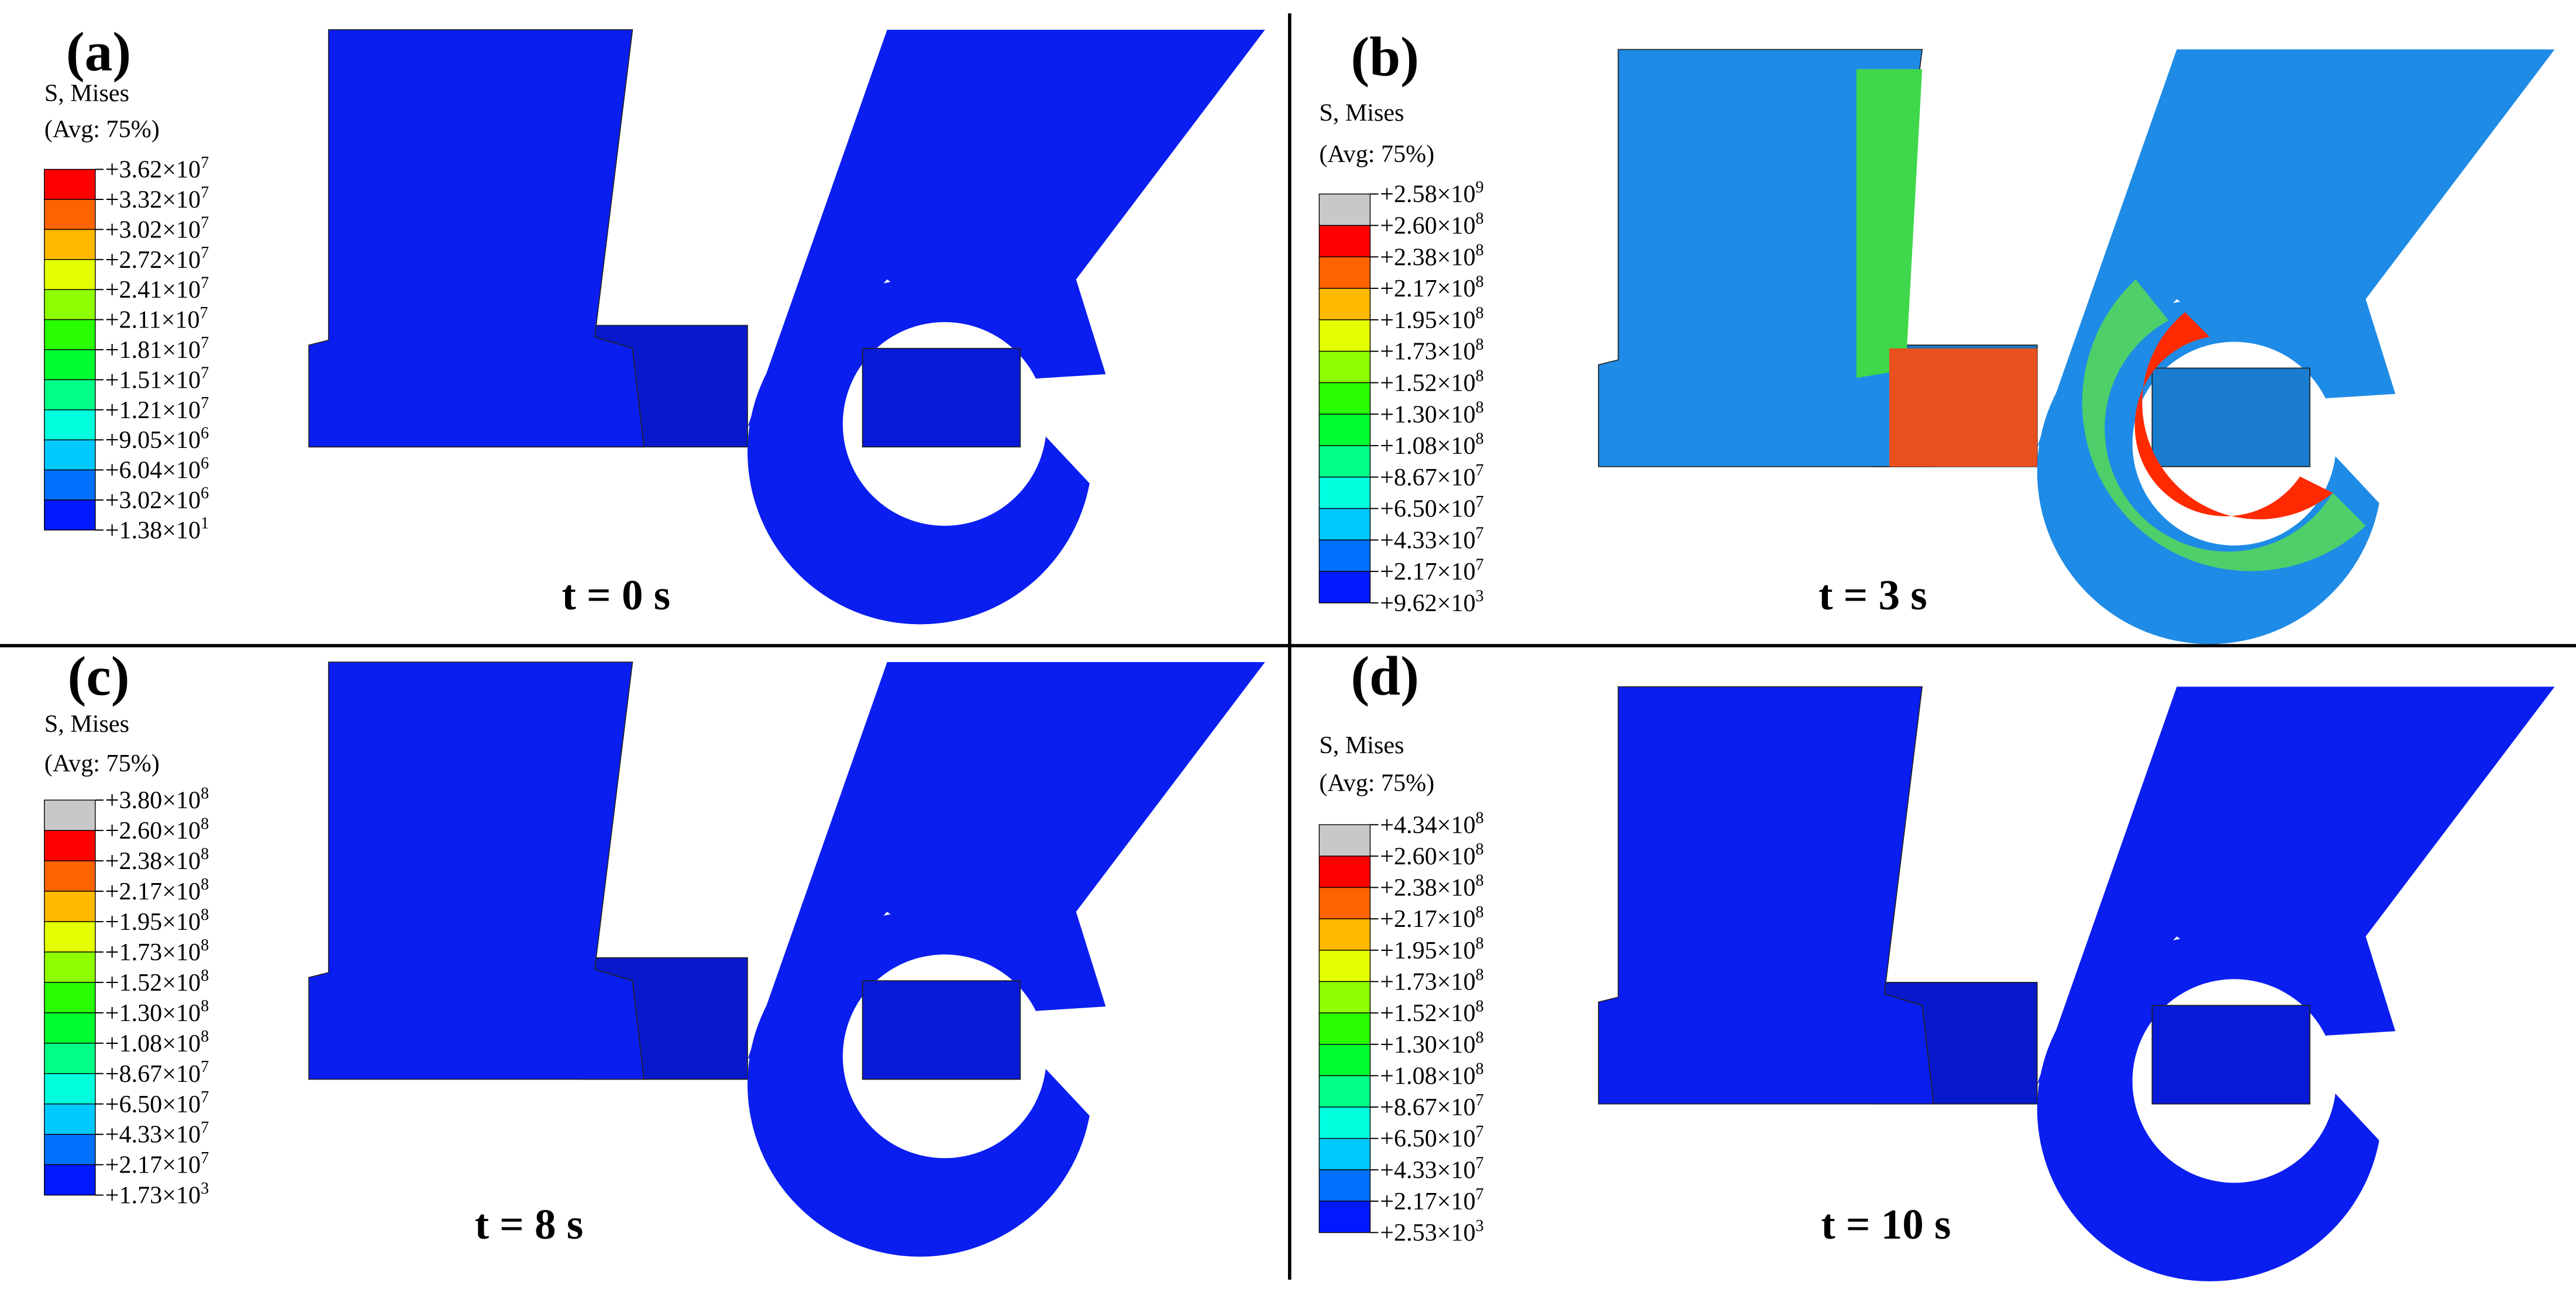  Describe the element at coordinates (1963, 408) in the screenshot. I see `stress-hotspot` at that location.